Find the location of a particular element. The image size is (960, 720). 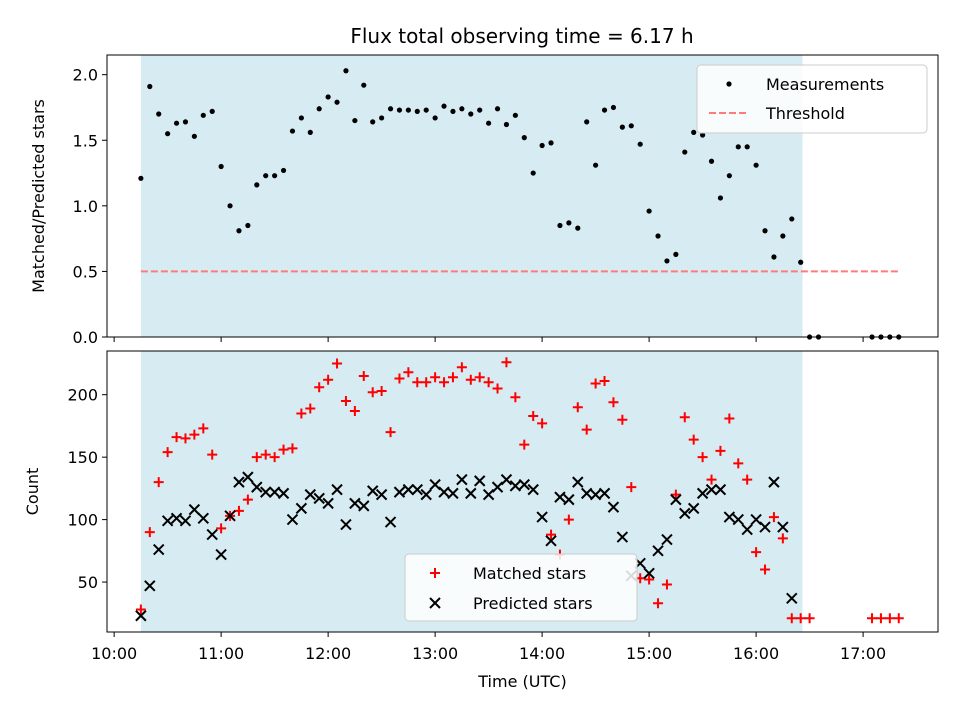

x-tick-label: 16:00 is located at coordinates (756, 653).